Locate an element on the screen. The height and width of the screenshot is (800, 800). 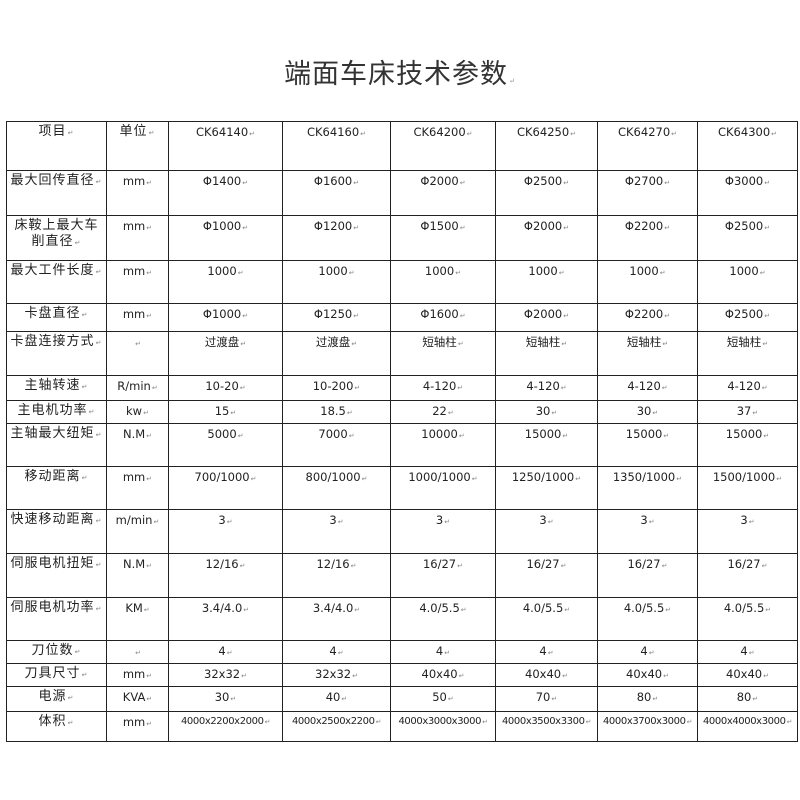
value-cell: 70 is located at coordinates (546, 699).